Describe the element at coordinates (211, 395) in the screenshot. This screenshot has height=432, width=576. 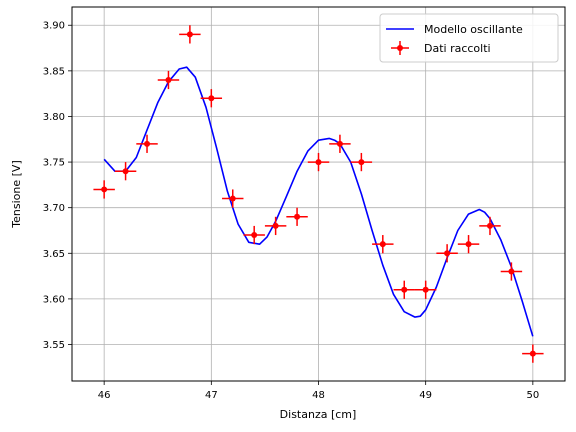
I see `x-tick-label: 47` at that location.